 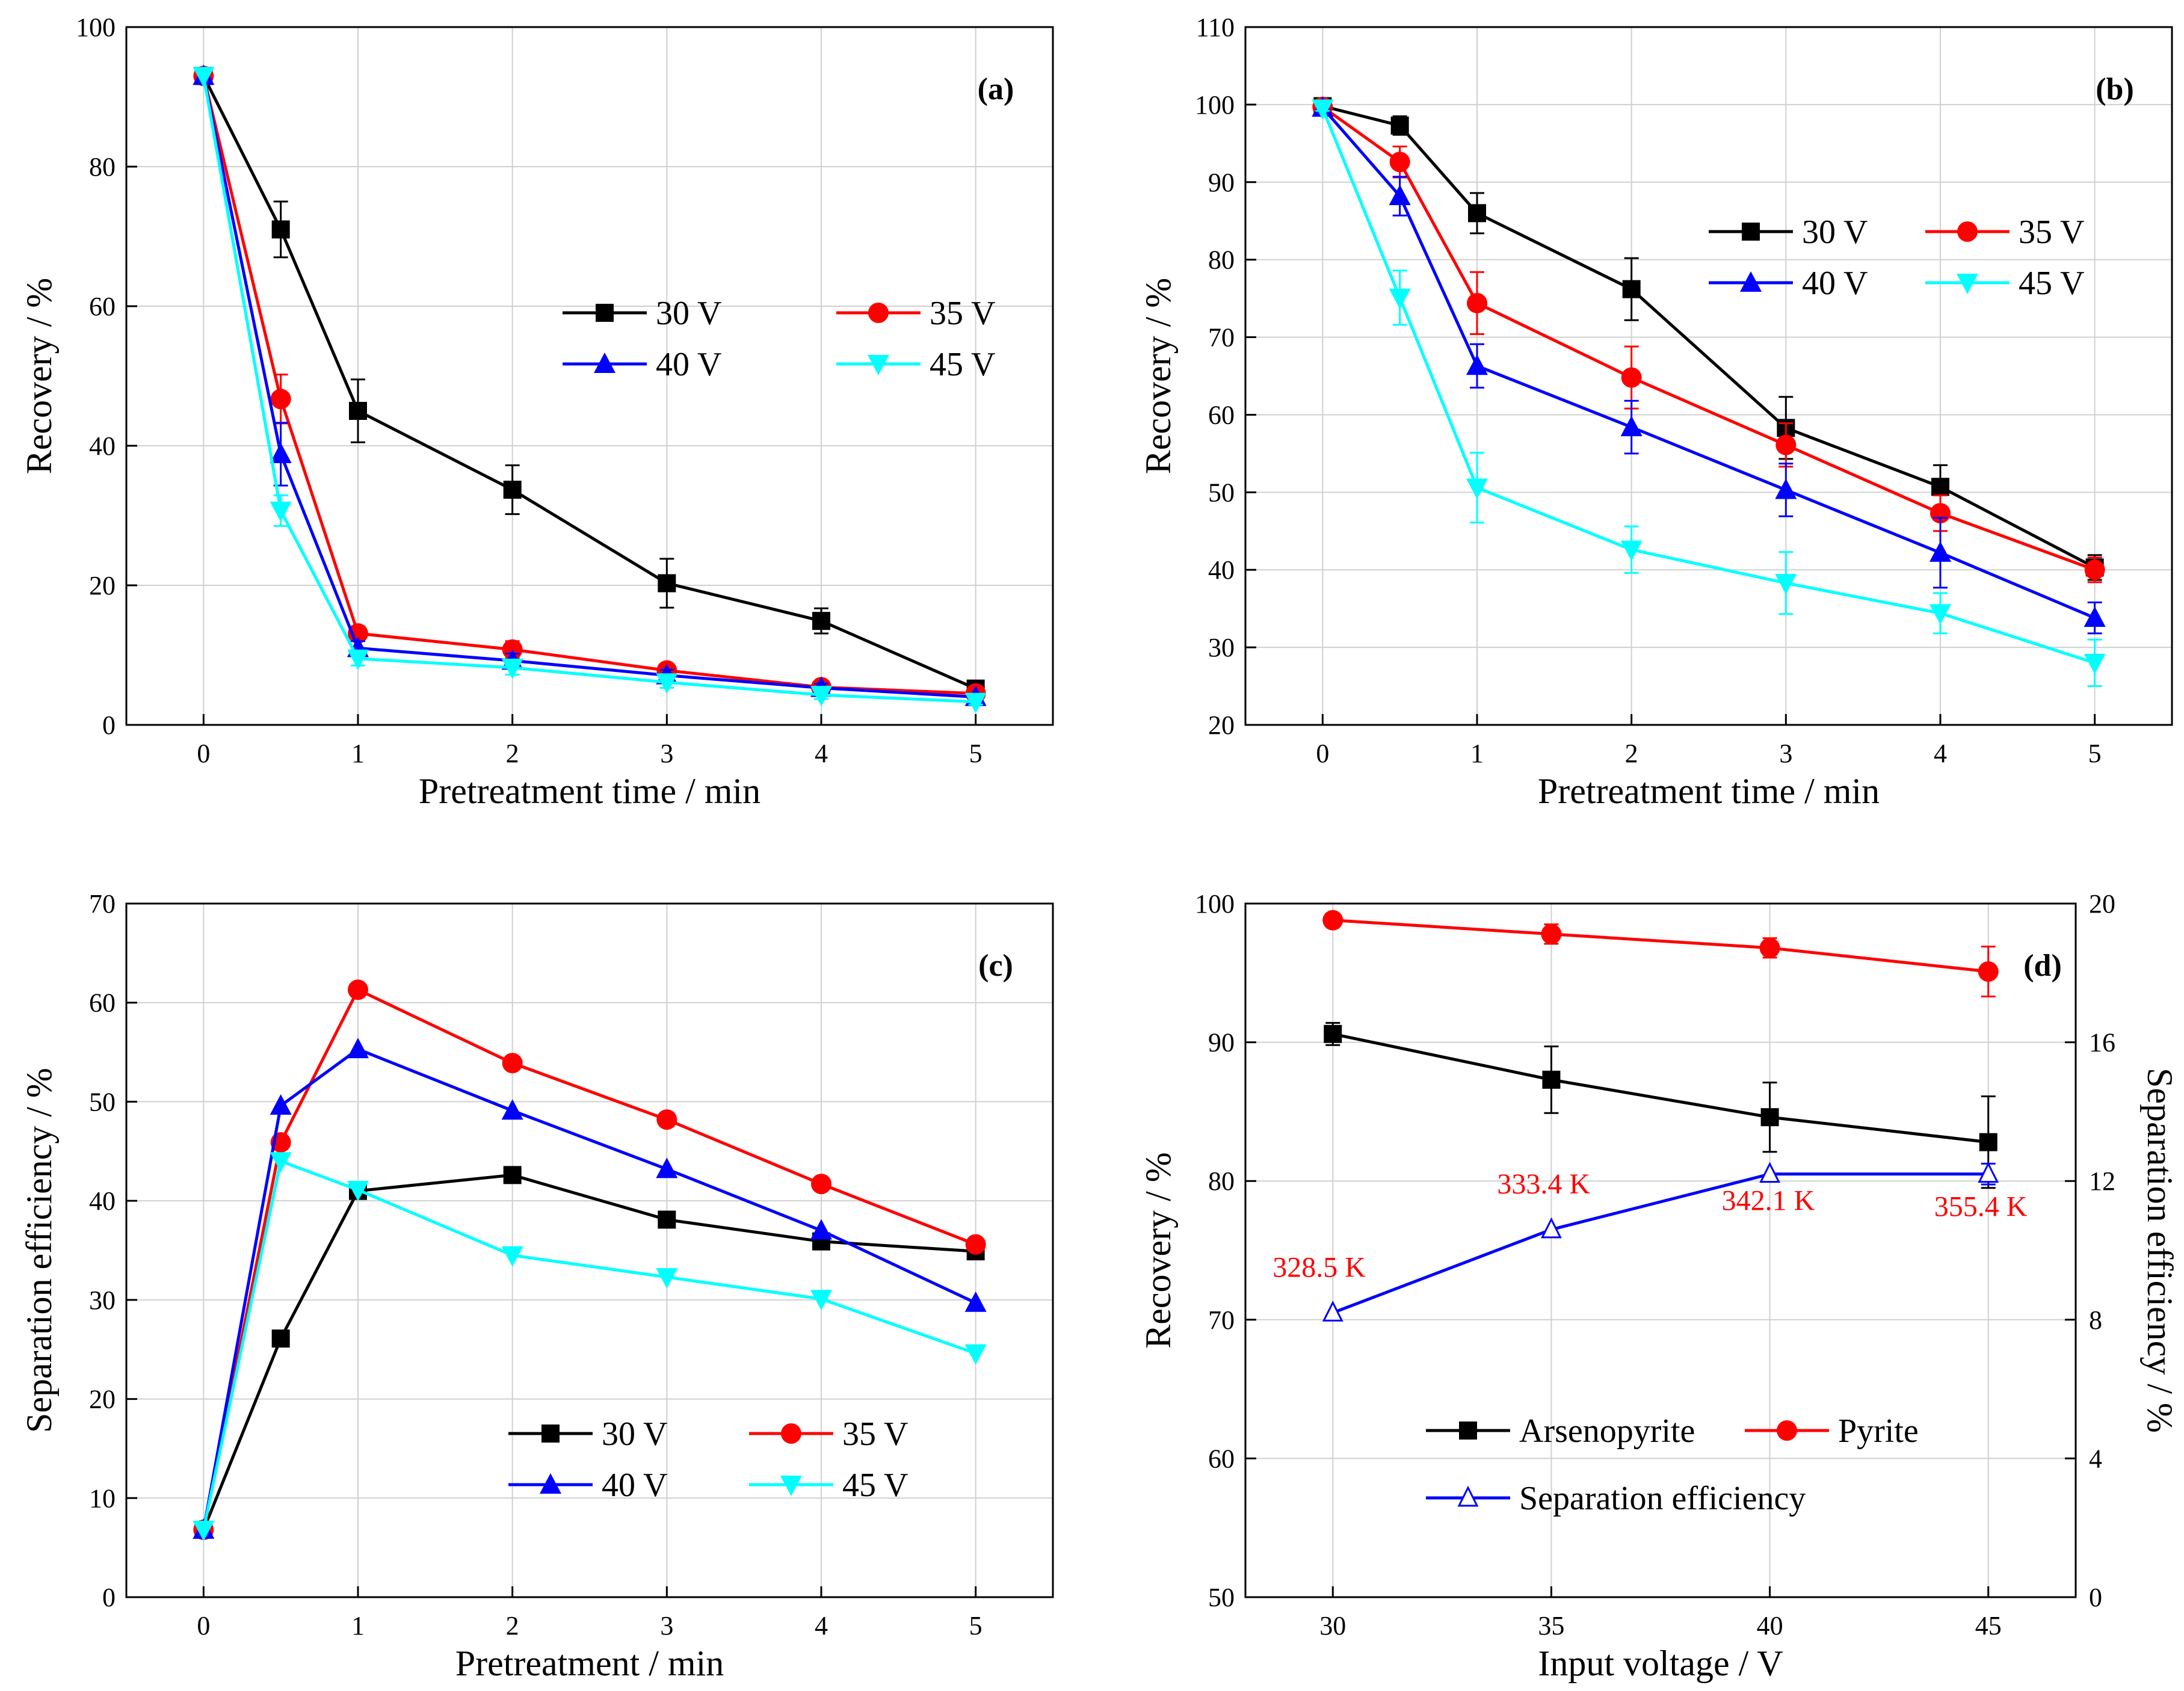 What do you see at coordinates (109, 1597) in the screenshot?
I see `y-tick-label: 0` at bounding box center [109, 1597].